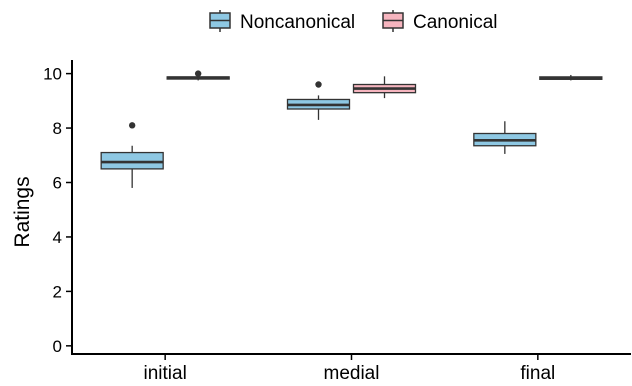  What do you see at coordinates (22, 211) in the screenshot?
I see `y-axis-title: Ratings` at bounding box center [22, 211].